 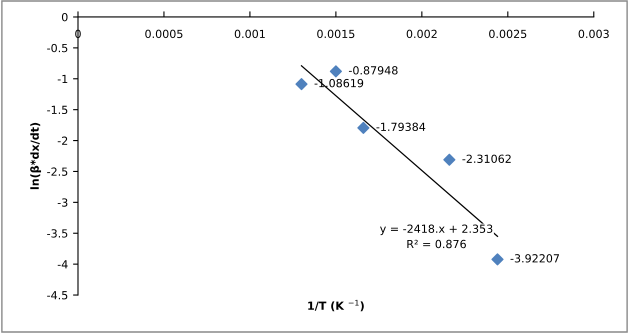 What do you see at coordinates (249, 34) in the screenshot?
I see `x-tick-label: 0.001` at bounding box center [249, 34].